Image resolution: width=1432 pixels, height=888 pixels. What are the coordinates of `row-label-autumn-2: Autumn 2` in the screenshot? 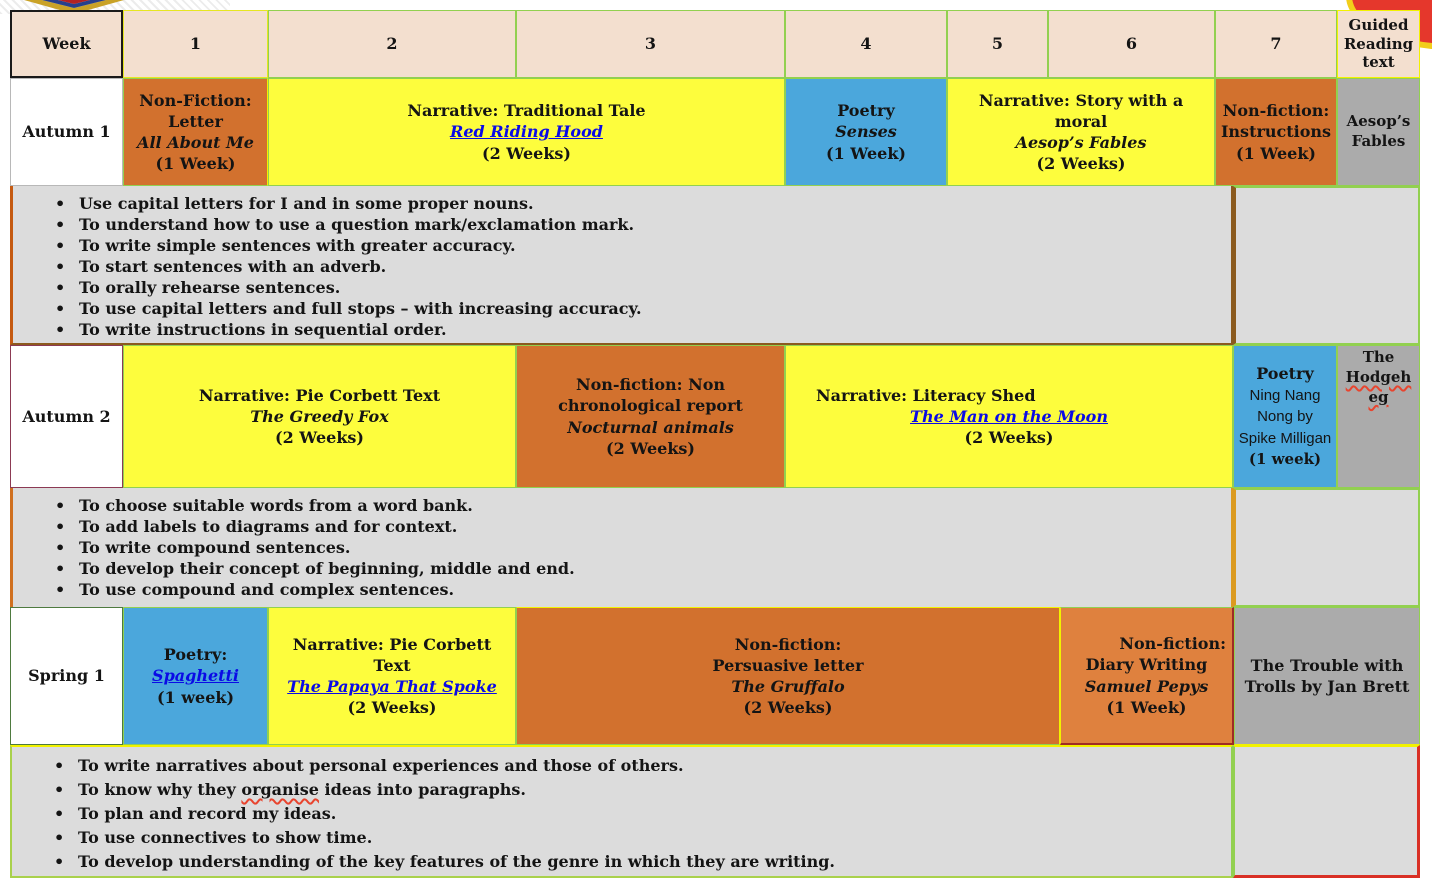 It's located at (66, 416).